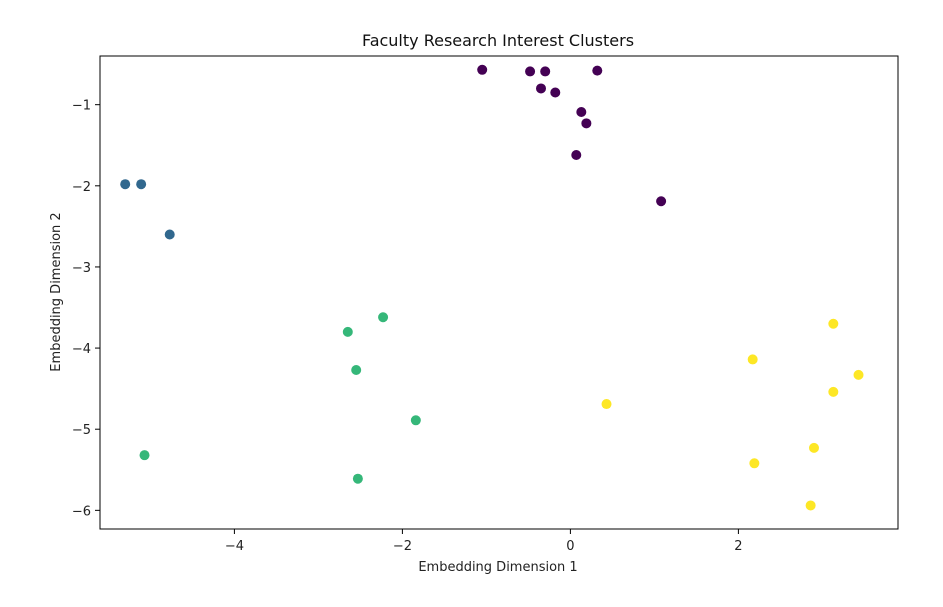 The image size is (943, 607). What do you see at coordinates (56, 291) in the screenshot?
I see `y-axis-label: Embedding Dimension 2` at bounding box center [56, 291].